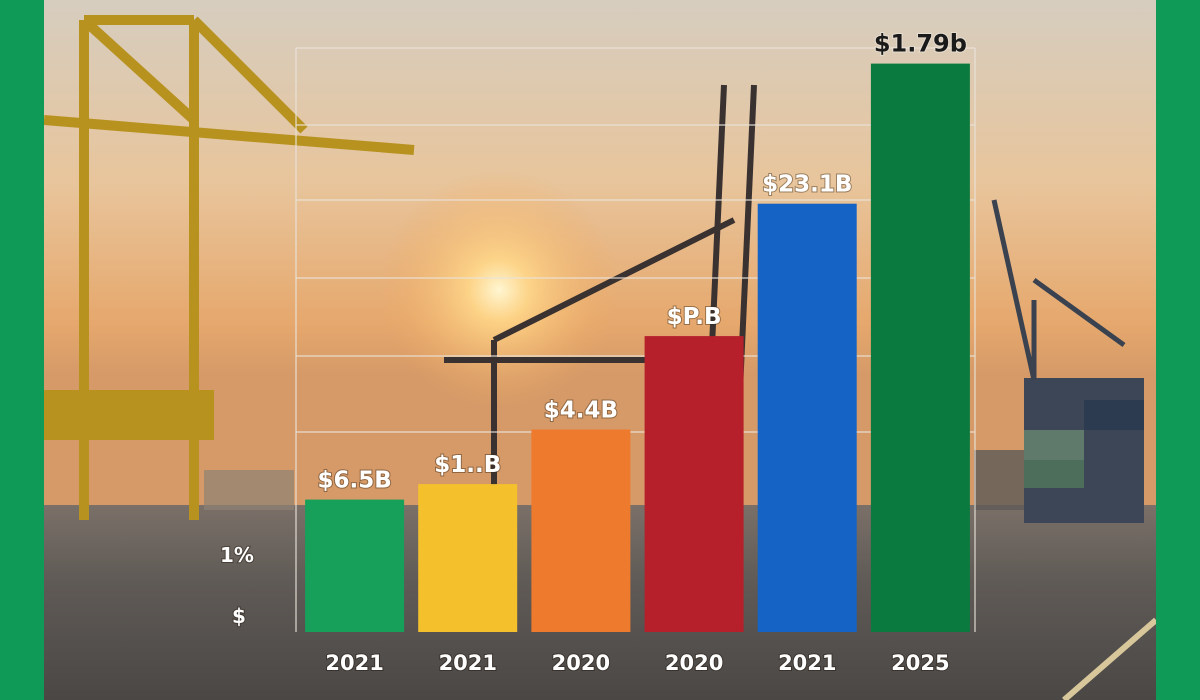  What do you see at coordinates (468, 663) in the screenshot?
I see `x-tick-label-1: 2021` at bounding box center [468, 663].